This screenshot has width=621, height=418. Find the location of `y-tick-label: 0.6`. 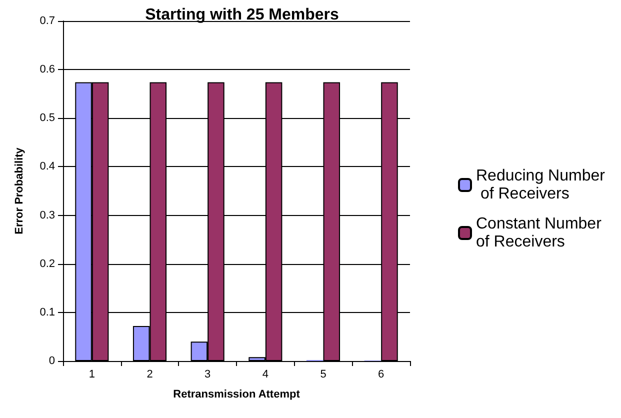

y-tick-label: 0.6 is located at coordinates (47, 70).